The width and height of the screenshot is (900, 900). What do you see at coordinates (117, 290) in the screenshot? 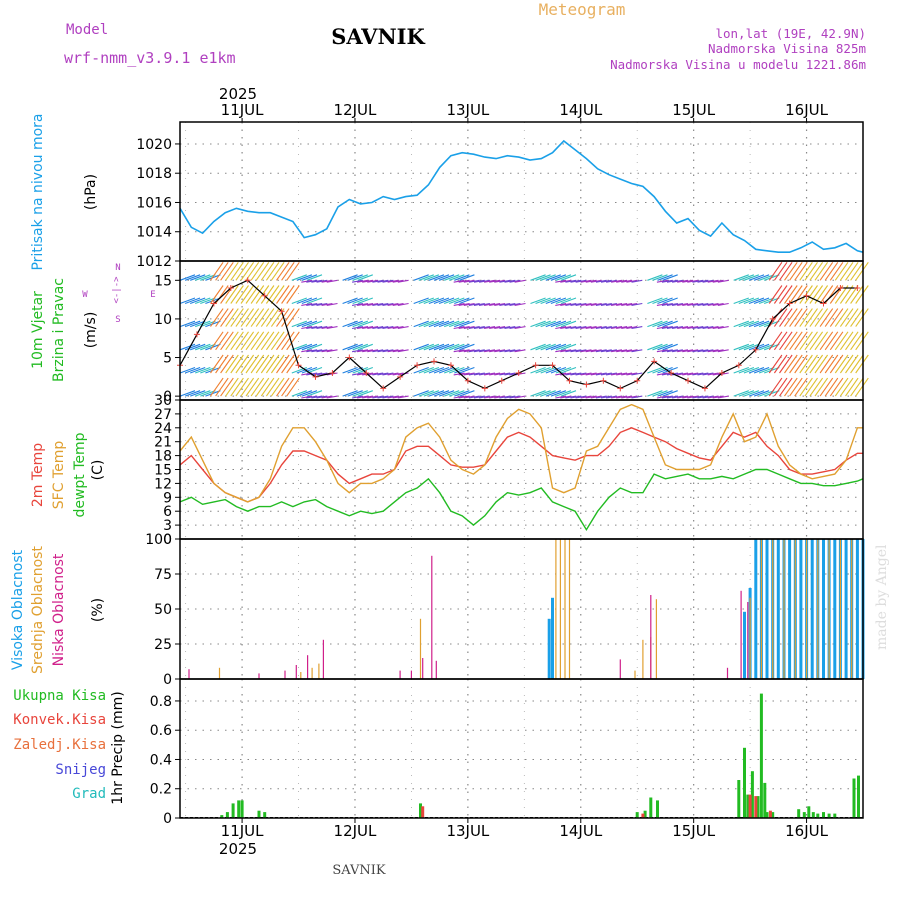
I see `compass-arrow: <-|->` at bounding box center [117, 290].